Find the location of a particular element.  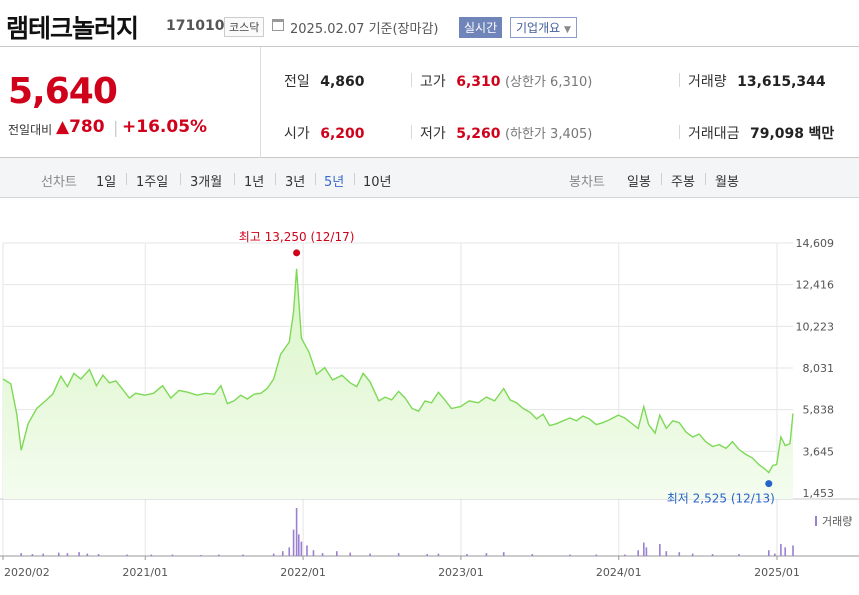

high-value: 6,310 is located at coordinates (478, 82).